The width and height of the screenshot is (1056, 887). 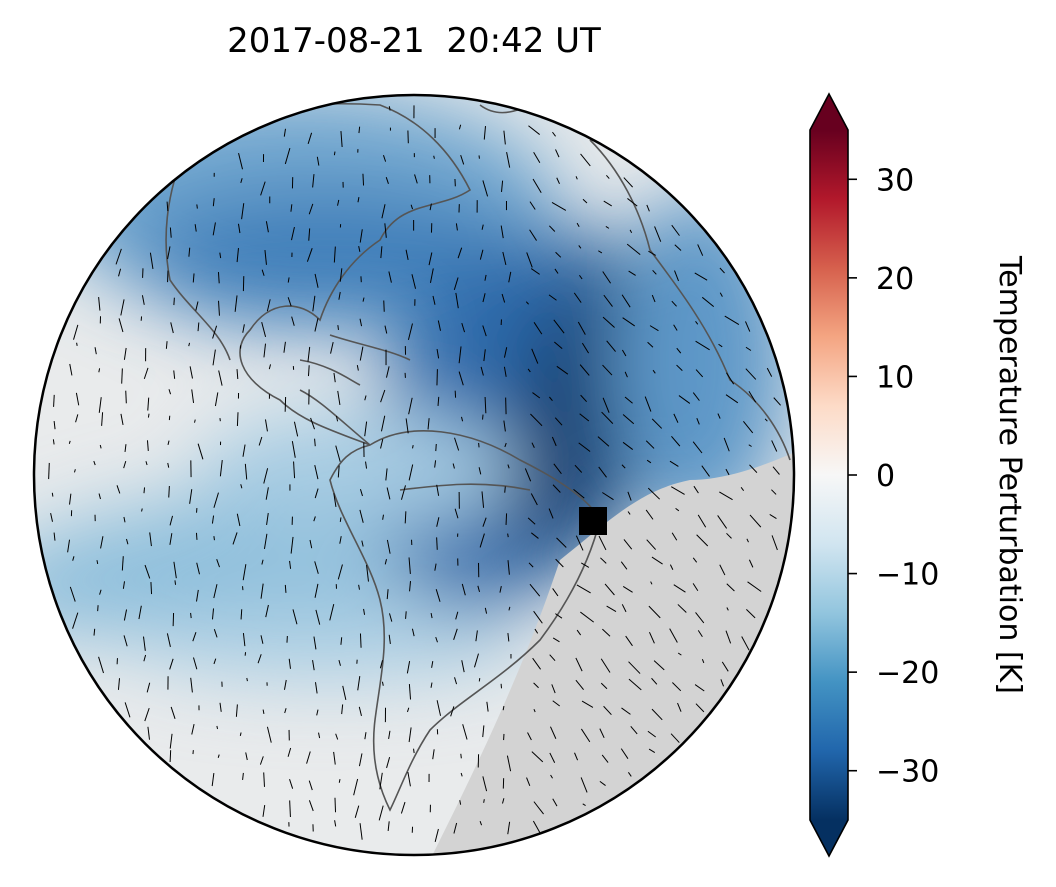 What do you see at coordinates (874, 475) in the screenshot?
I see `colorbar: 30 20 10 0 −10 −20 −30` at bounding box center [874, 475].